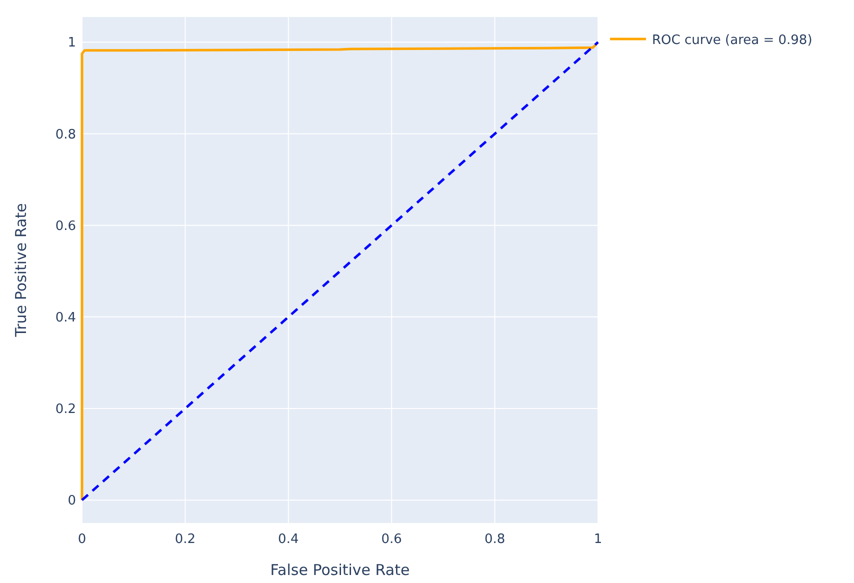  Describe the element at coordinates (82, 539) in the screenshot. I see `x-tick-label: 0` at that location.